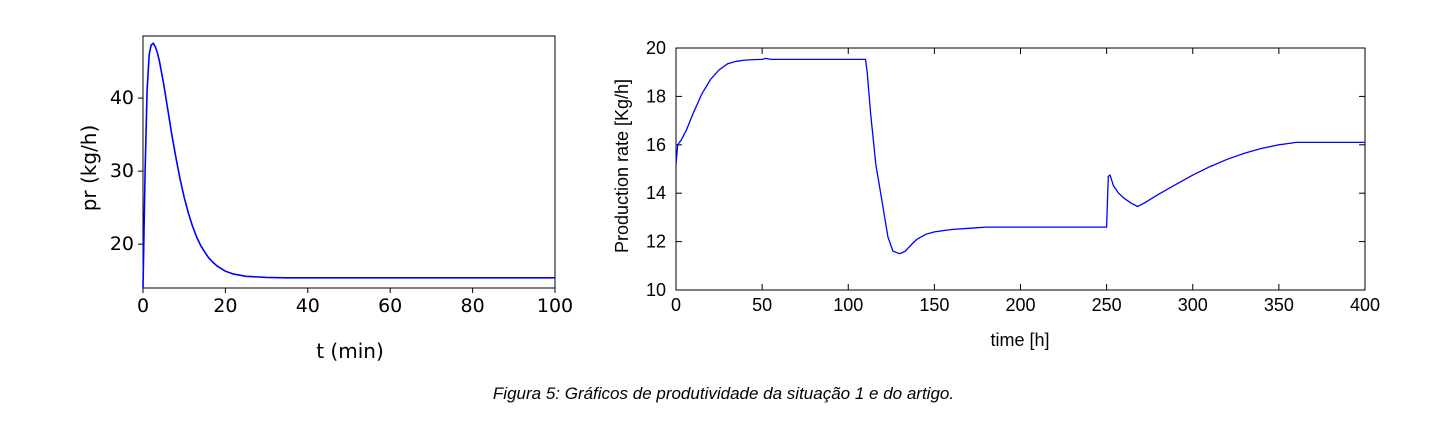 This screenshot has height=435, width=1447. I want to click on chart-right-x-tick-label: 350, so click(1279, 305).